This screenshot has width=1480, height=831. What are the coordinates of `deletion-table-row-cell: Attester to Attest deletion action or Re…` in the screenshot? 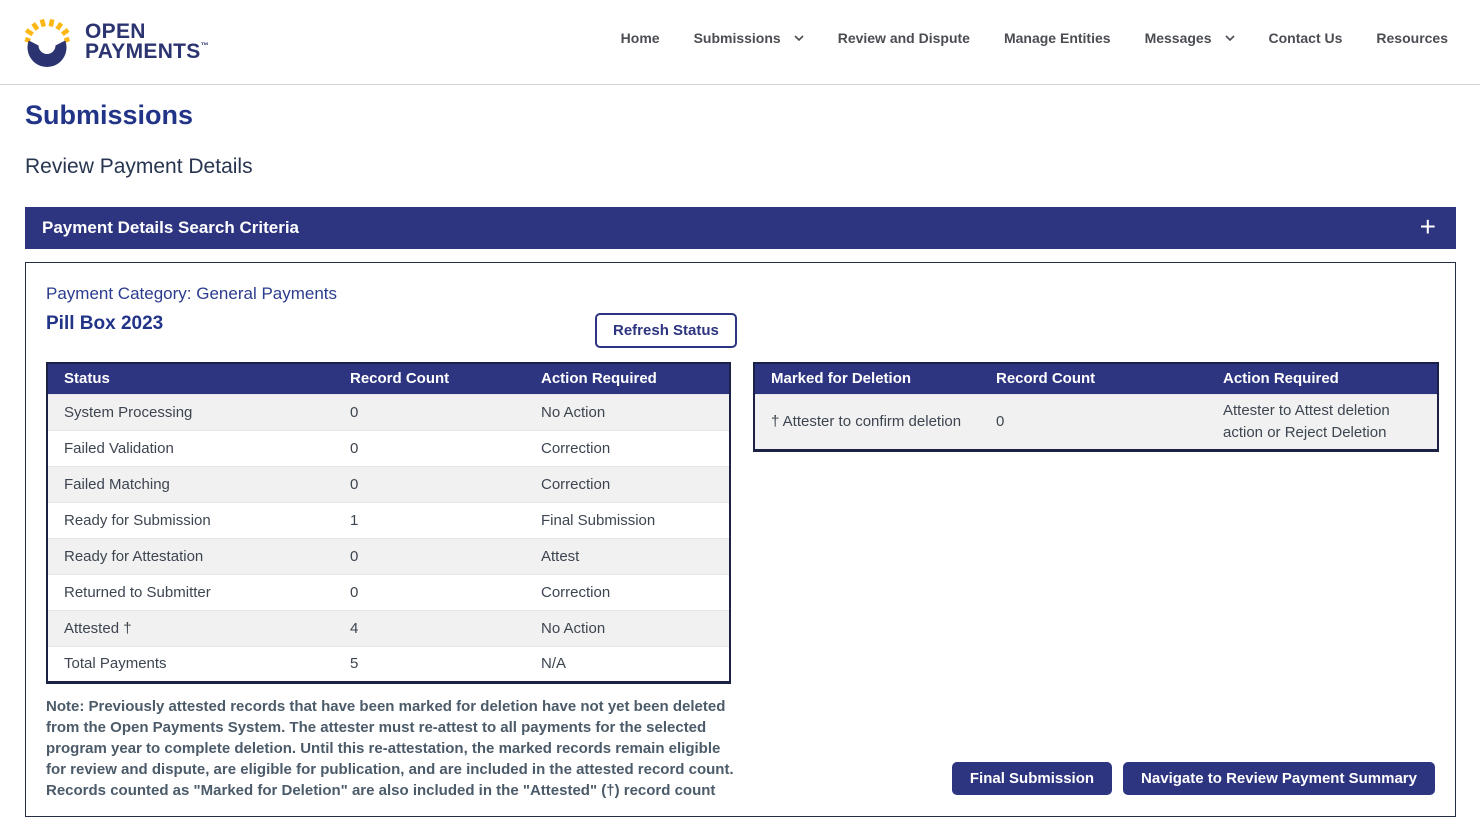 It's located at (1322, 421).